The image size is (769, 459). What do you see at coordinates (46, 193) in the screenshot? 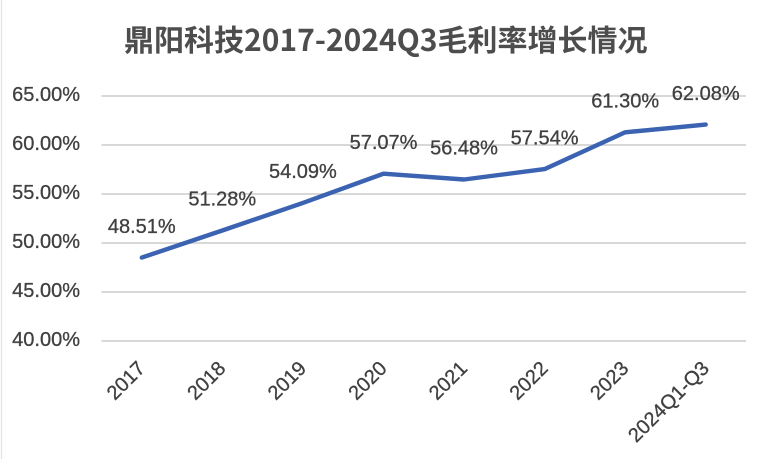
I see `svg-text: 55.00%` at bounding box center [46, 193].